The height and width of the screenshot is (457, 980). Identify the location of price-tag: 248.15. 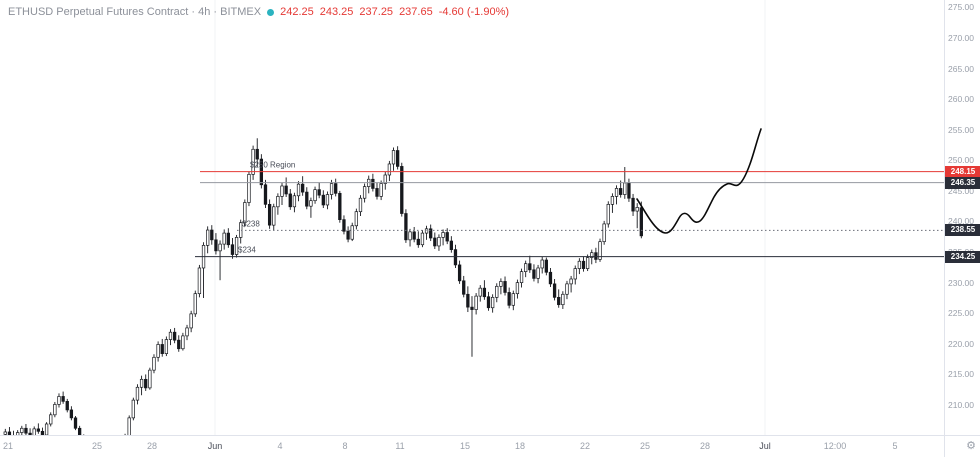
(962, 171).